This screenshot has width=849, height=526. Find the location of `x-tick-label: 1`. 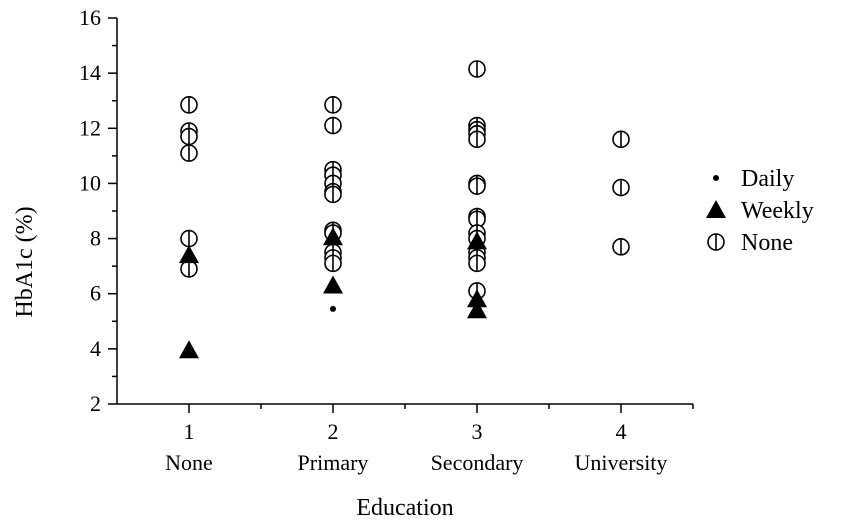

x-tick-label: 1 is located at coordinates (189, 431).